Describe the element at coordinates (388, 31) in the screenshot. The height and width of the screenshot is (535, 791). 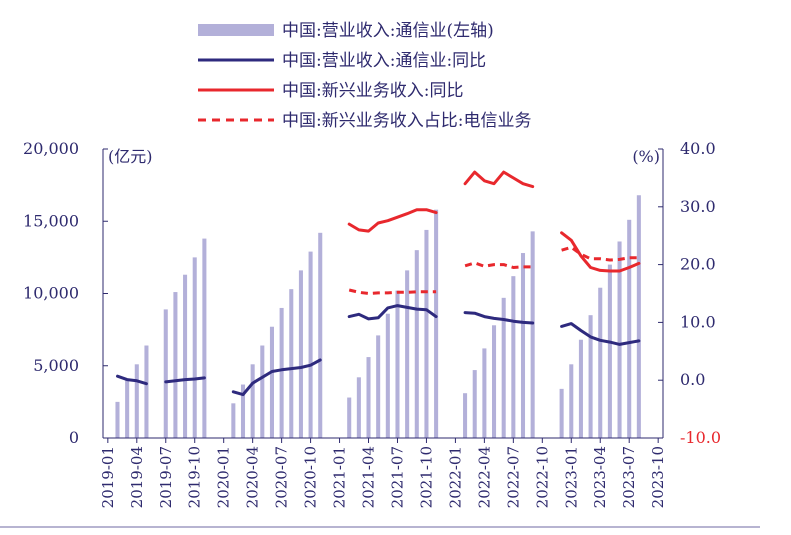
I see `legend-label: 中国:营业收入:通信业(左轴)` at that location.